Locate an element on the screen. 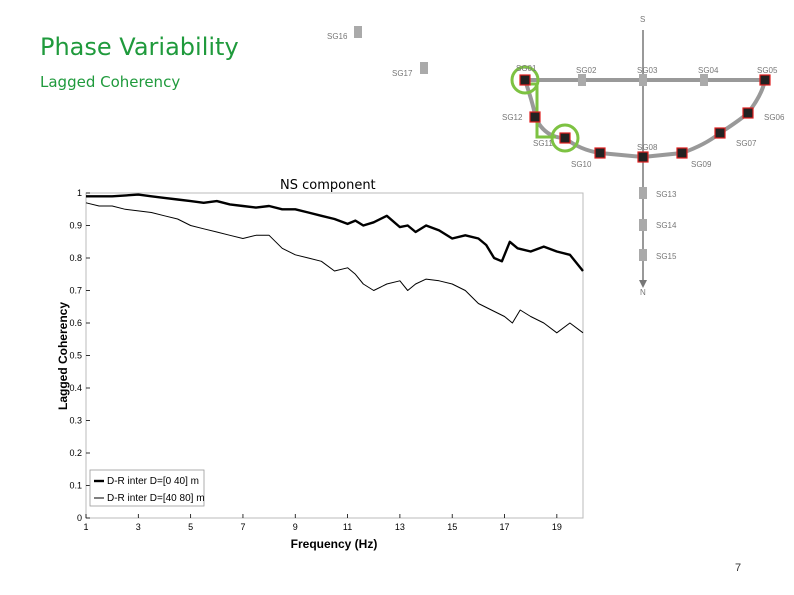 This screenshot has width=794, height=595. legend-box is located at coordinates (147, 488).